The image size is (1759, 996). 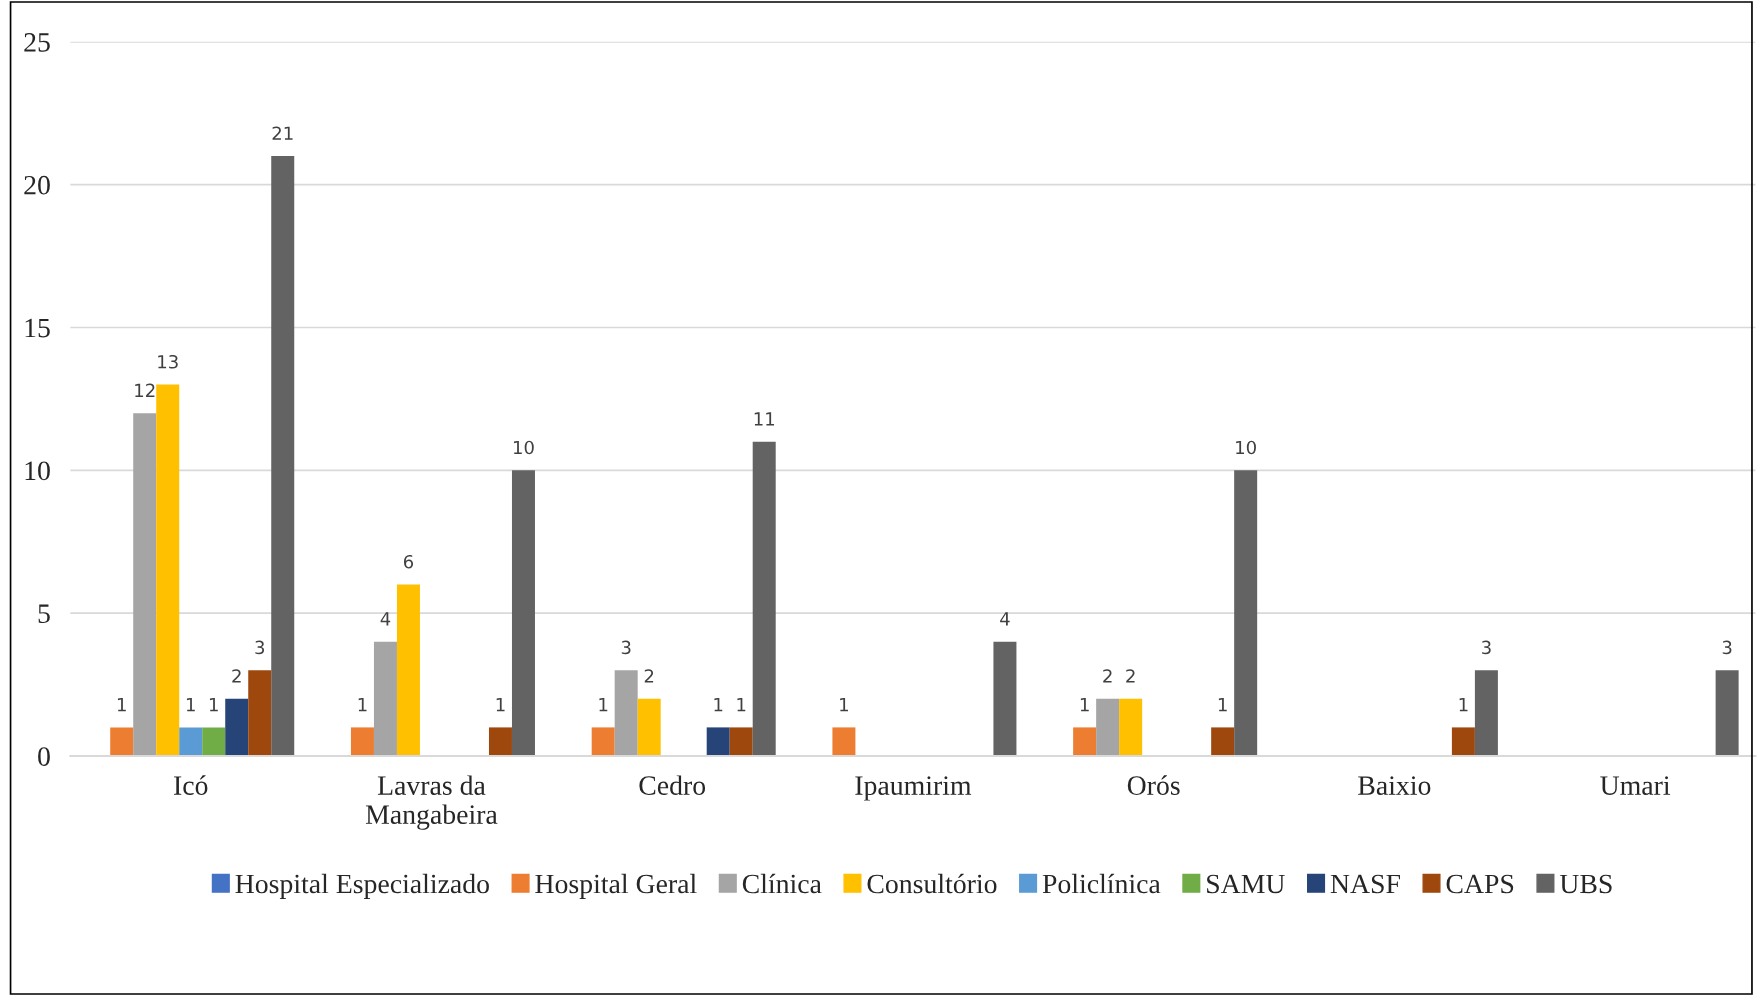 What do you see at coordinates (282, 133) in the screenshot?
I see `data-label: 21` at bounding box center [282, 133].